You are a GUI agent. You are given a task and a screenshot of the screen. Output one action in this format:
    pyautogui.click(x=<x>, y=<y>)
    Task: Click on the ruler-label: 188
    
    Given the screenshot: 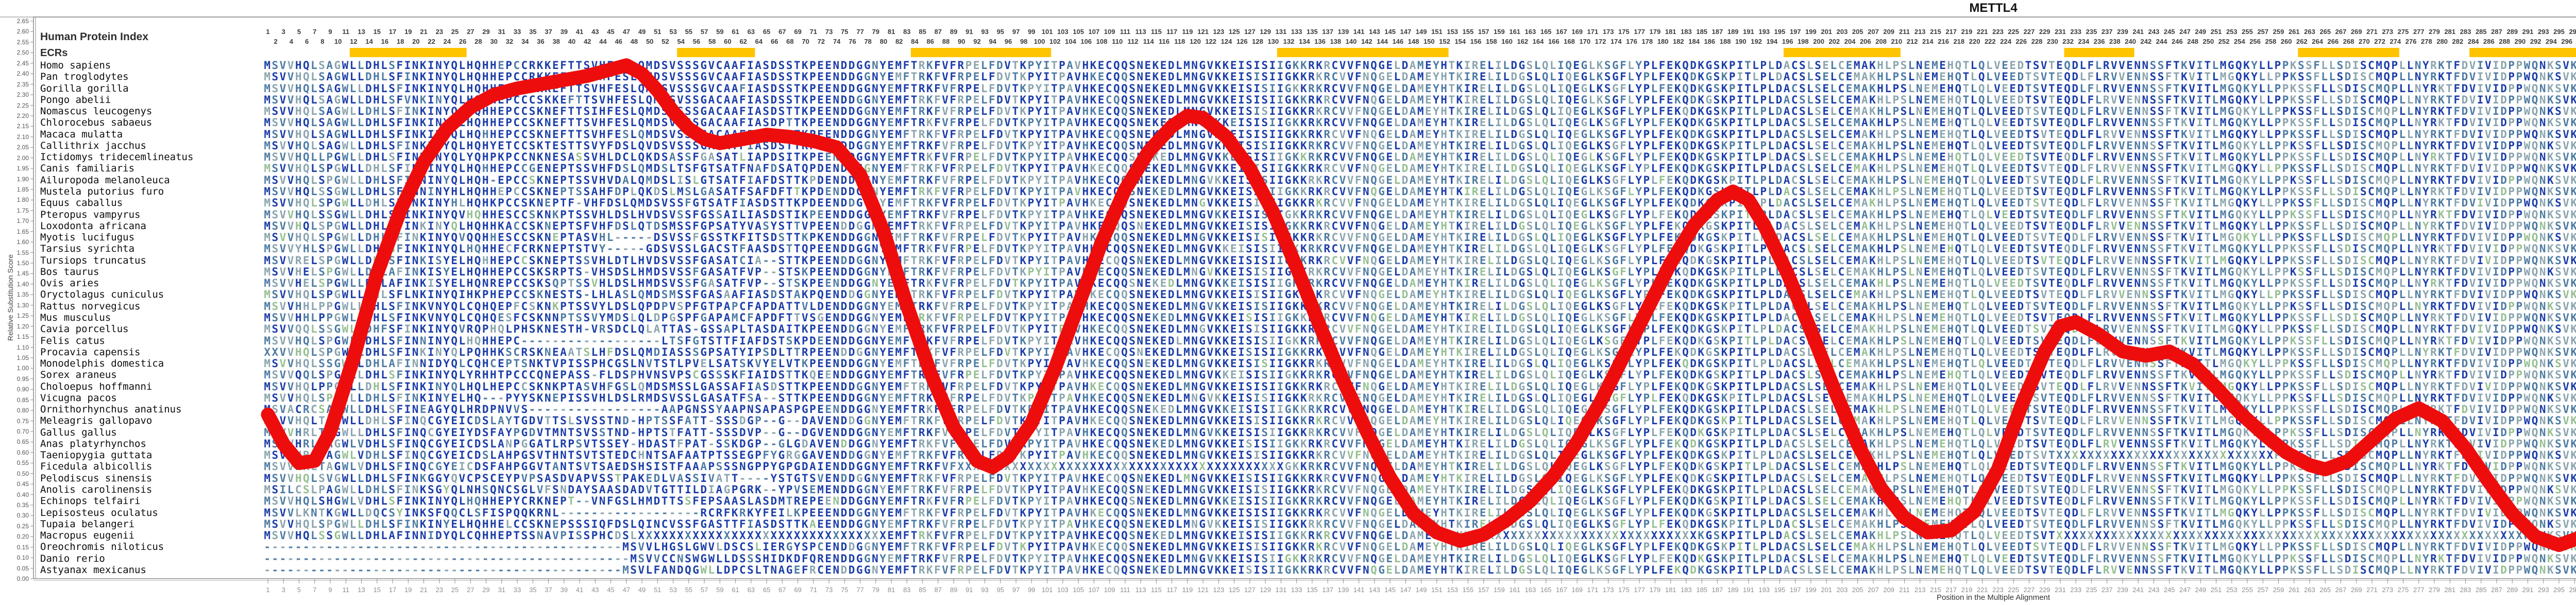 What is the action you would take?
    pyautogui.click(x=1726, y=41)
    